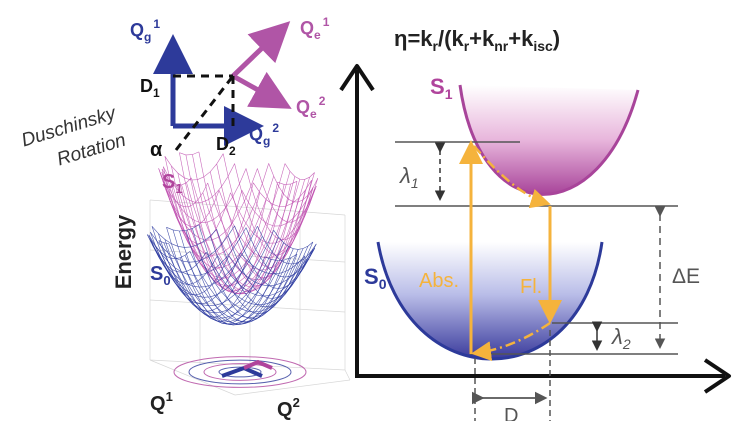 The image size is (733, 421). Describe the element at coordinates (717, 376) in the screenshot. I see `coordinate-axis-arrowhead` at that location.